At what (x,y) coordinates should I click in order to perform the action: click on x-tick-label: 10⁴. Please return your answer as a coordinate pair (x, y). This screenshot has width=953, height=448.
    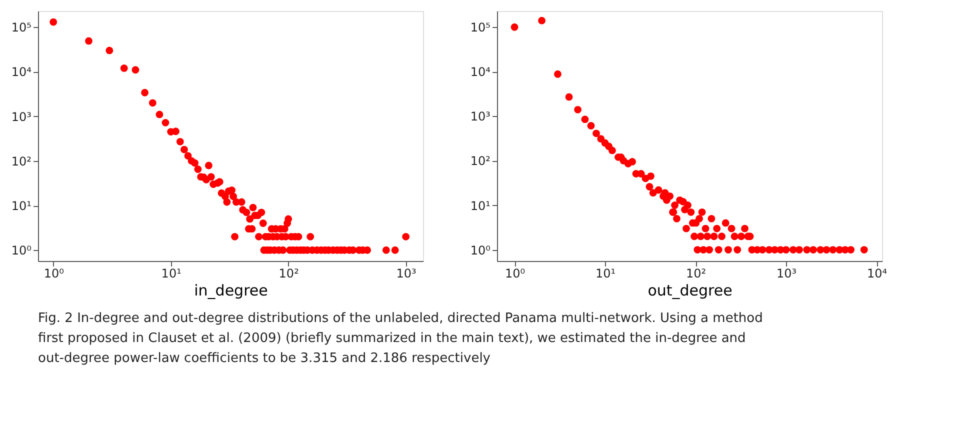
    Looking at the image, I should click on (877, 273).